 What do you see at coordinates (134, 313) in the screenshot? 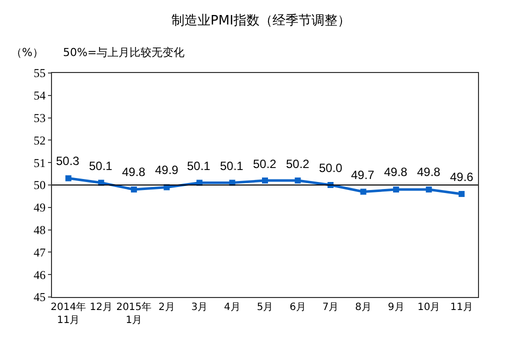
I see `x-tick-label: 2015年 1月` at bounding box center [134, 313].